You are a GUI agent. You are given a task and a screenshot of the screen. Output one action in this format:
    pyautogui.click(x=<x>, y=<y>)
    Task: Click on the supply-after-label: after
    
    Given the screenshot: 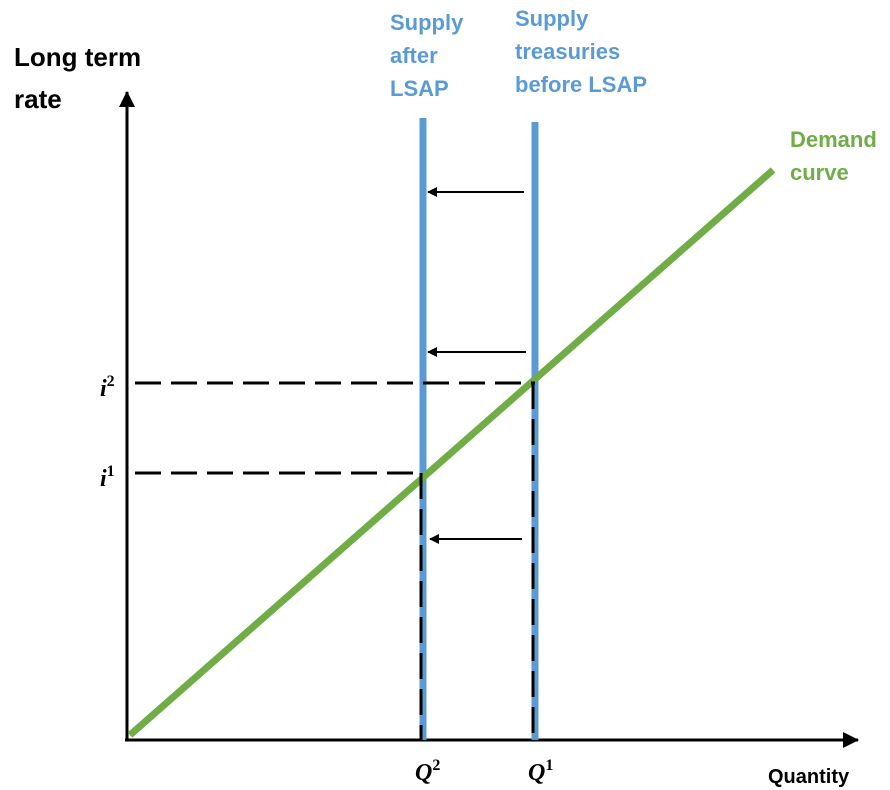 What is the action you would take?
    pyautogui.click(x=414, y=55)
    